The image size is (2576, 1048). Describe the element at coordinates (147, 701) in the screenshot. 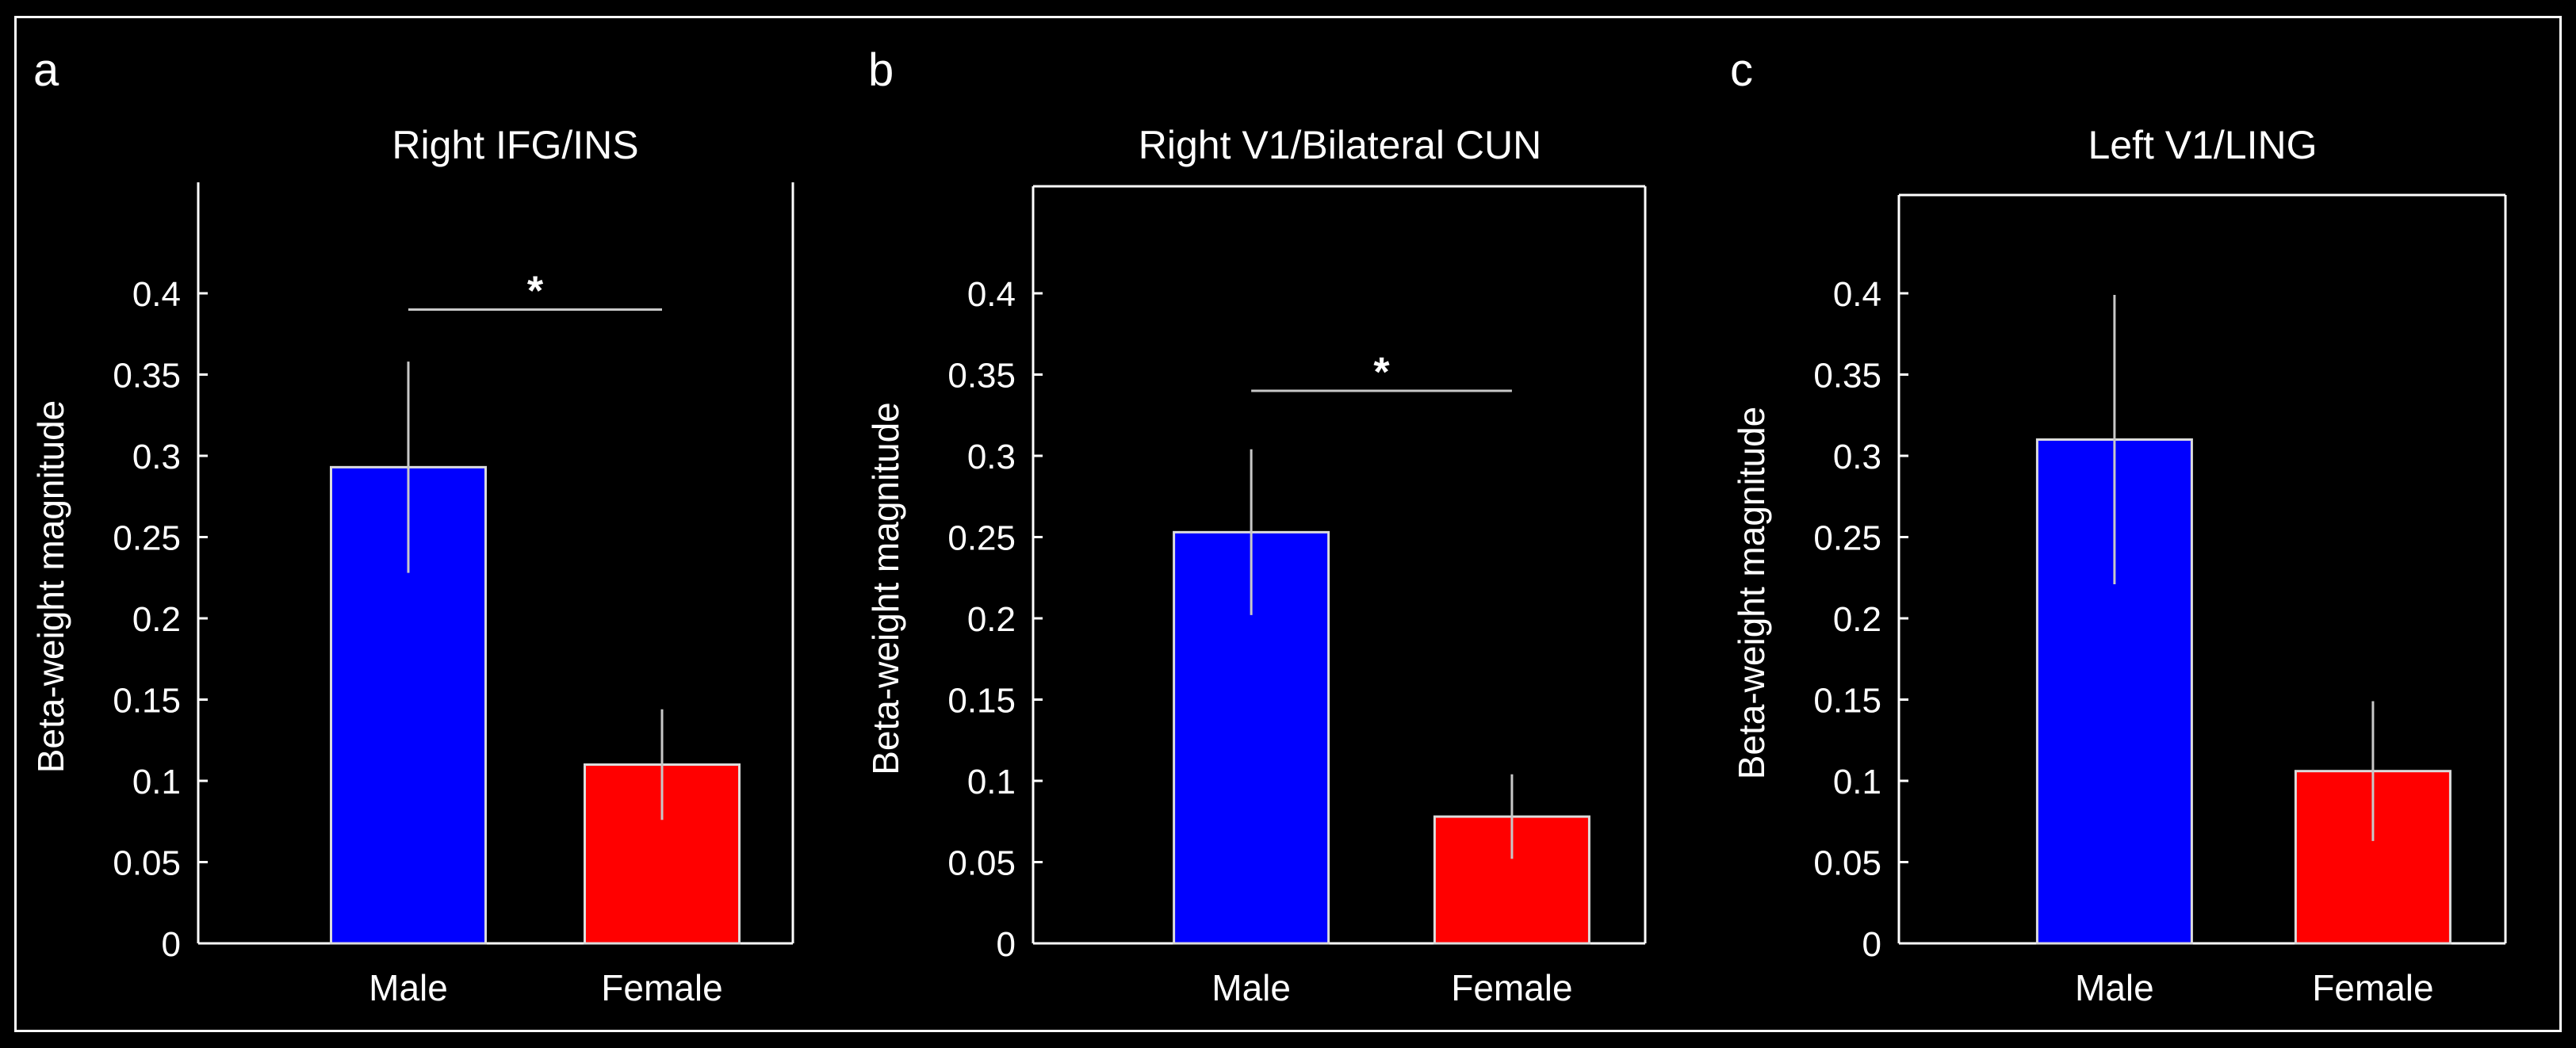

I see `y-tick-label-a-3: 0.15` at that location.